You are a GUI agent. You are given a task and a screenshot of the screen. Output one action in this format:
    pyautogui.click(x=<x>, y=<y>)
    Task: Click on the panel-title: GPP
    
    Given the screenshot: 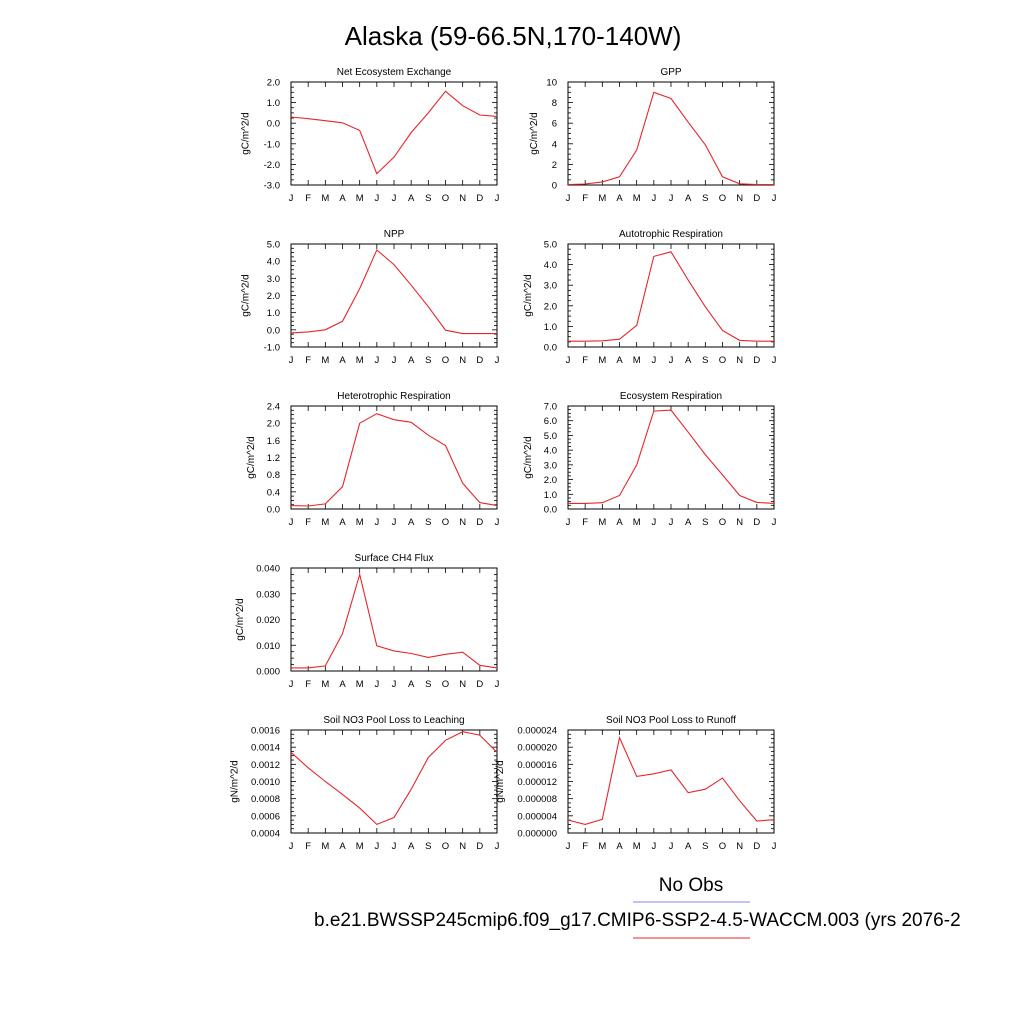 What is the action you would take?
    pyautogui.click(x=670, y=72)
    